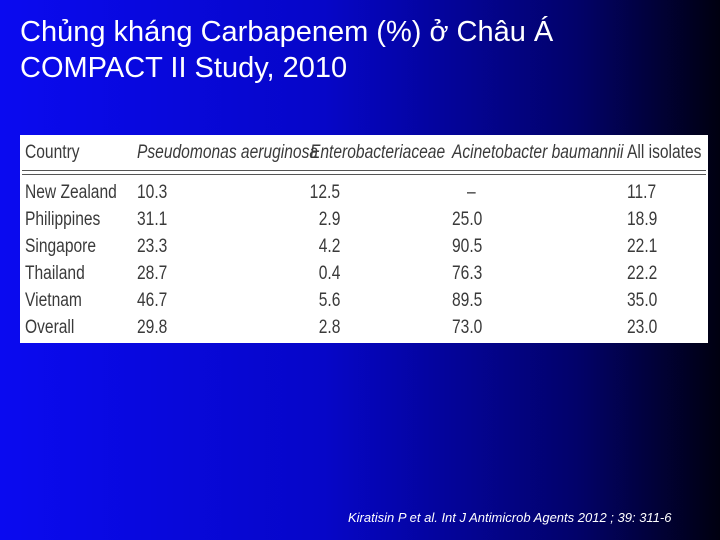 Image resolution: width=720 pixels, height=540 pixels. Describe the element at coordinates (63, 219) in the screenshot. I see `table-cell: Philippines` at that location.